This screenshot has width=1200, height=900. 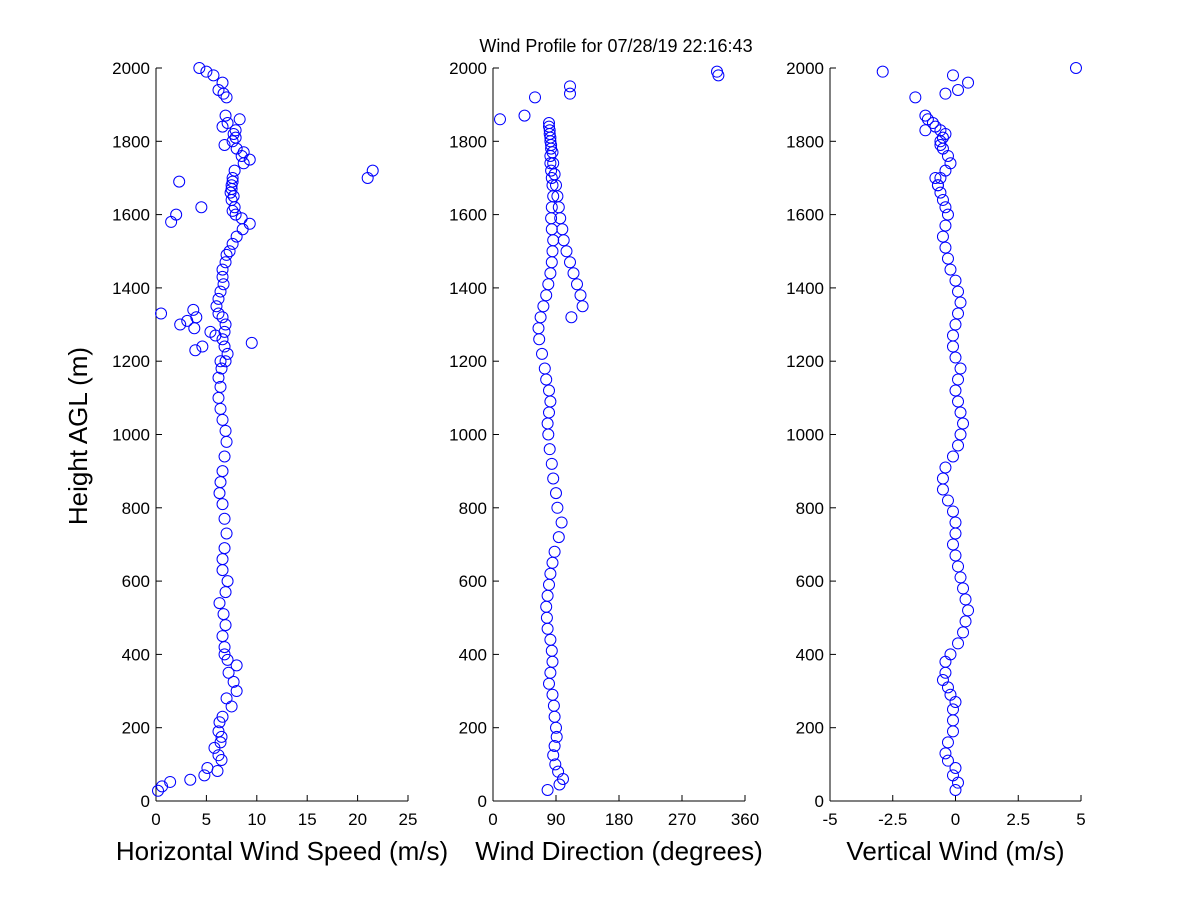 What do you see at coordinates (357, 819) in the screenshot?
I see `x-tick-label: 20` at bounding box center [357, 819].